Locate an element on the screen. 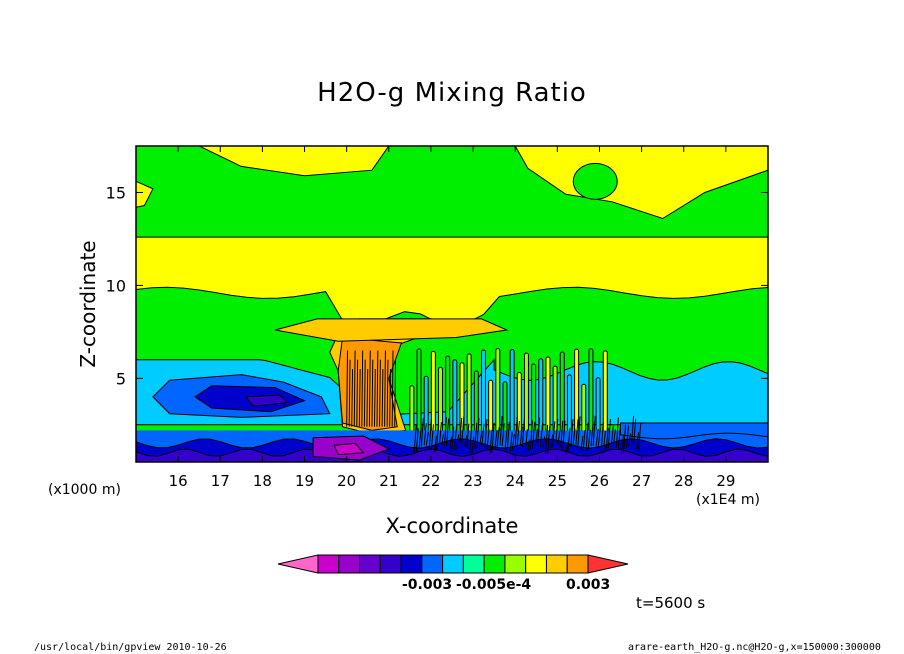 The width and height of the screenshot is (904, 654). region-deep-blue-core is located at coordinates (266, 400).